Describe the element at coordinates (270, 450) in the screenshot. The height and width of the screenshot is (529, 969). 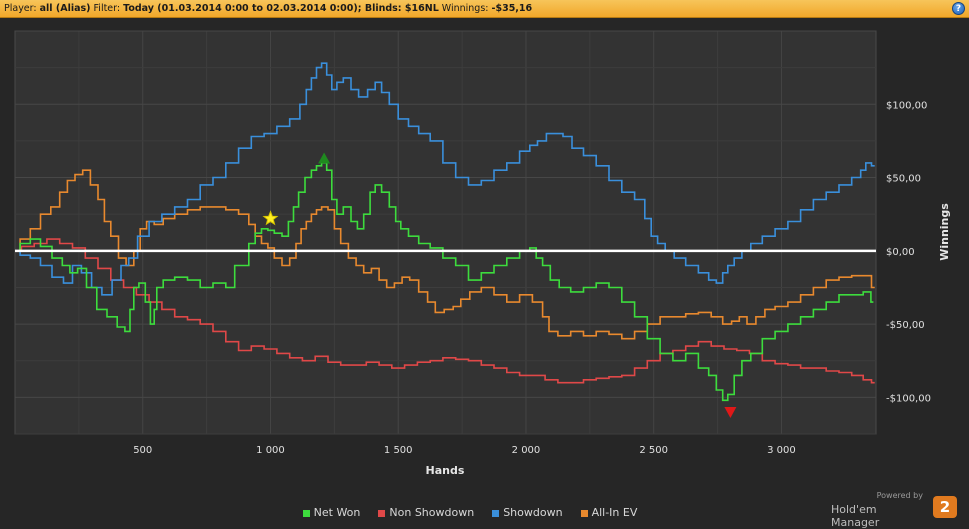
I see `x-tick-label: 1 000` at that location.